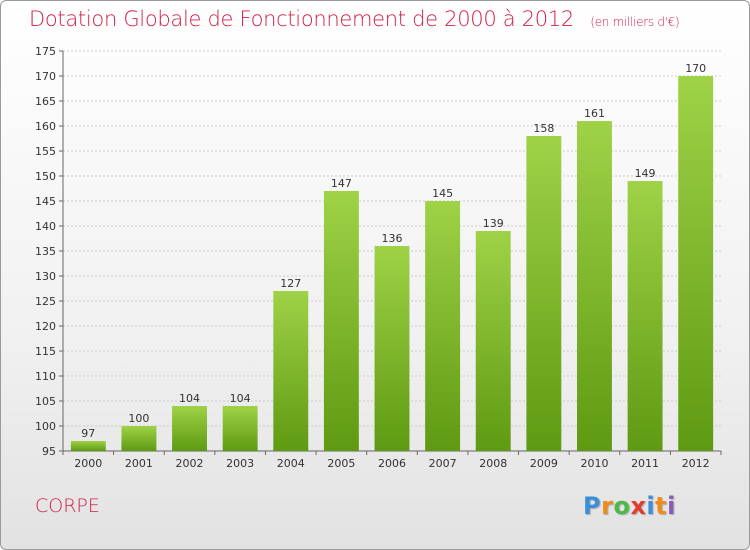 This screenshot has width=750, height=550. What do you see at coordinates (139, 438) in the screenshot?
I see `bar-2001` at bounding box center [139, 438].